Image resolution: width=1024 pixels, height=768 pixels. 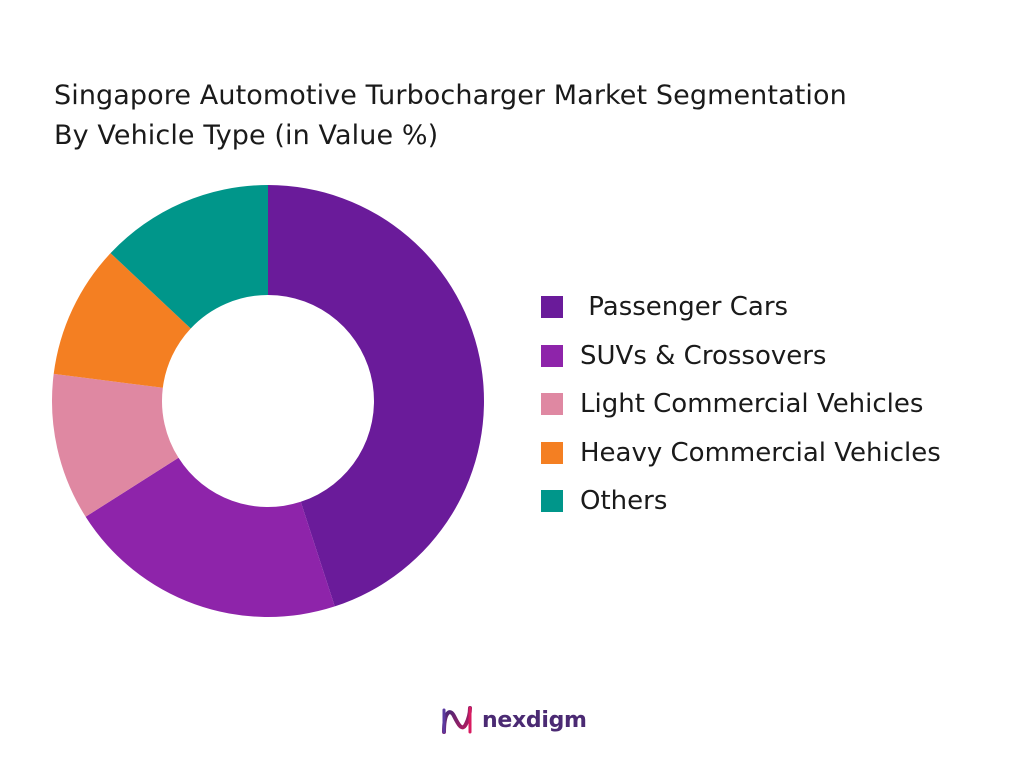 What do you see at coordinates (457, 720) in the screenshot?
I see `nexdigm-logo-icon` at bounding box center [457, 720].